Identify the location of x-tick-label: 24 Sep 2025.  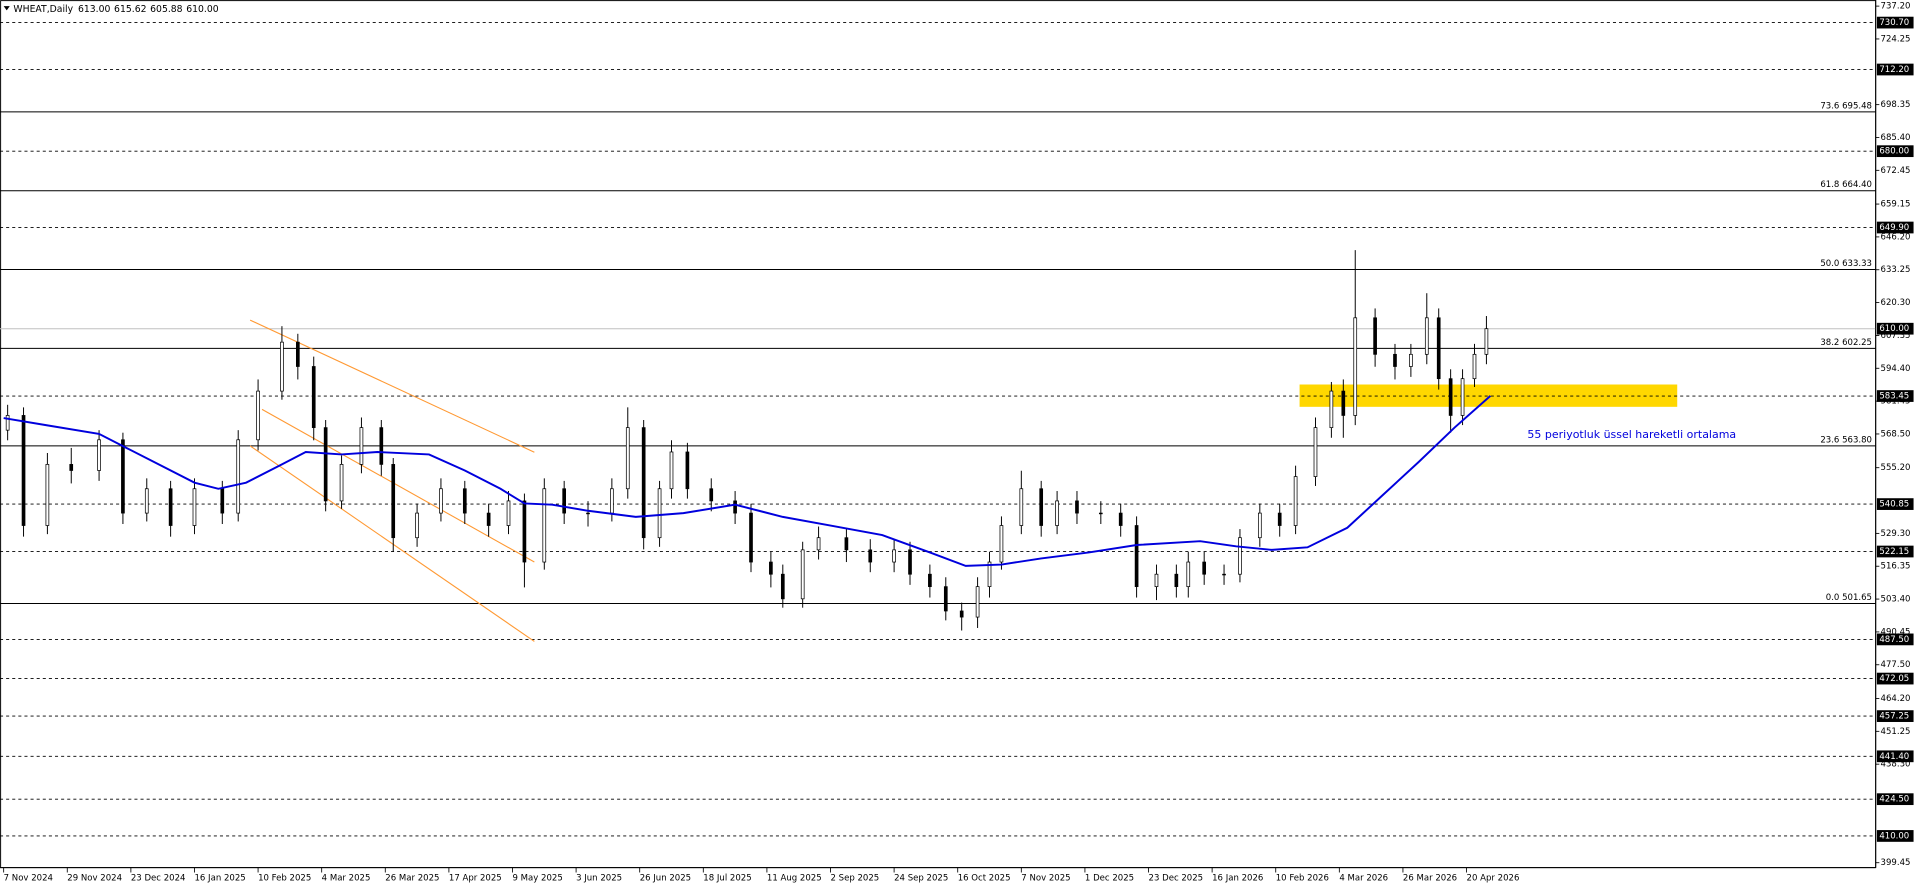
(921, 878).